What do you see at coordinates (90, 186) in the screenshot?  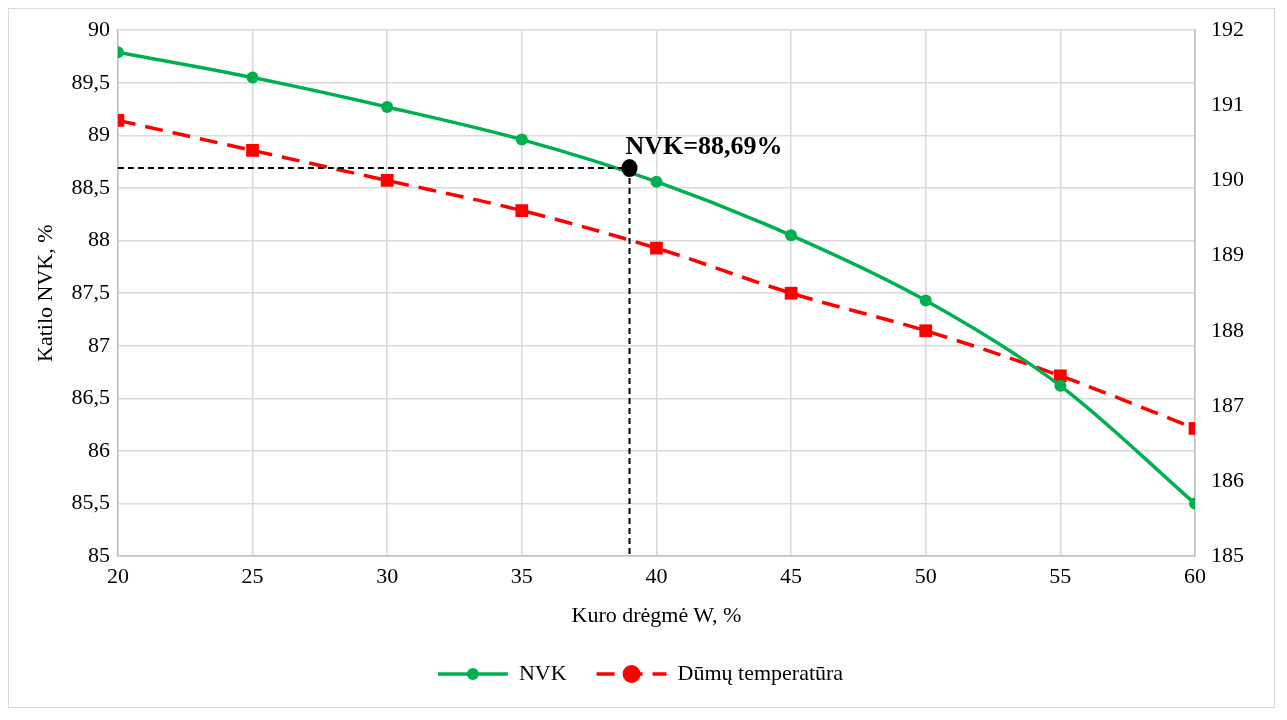 I see `y-tick-label: 88,5` at bounding box center [90, 186].